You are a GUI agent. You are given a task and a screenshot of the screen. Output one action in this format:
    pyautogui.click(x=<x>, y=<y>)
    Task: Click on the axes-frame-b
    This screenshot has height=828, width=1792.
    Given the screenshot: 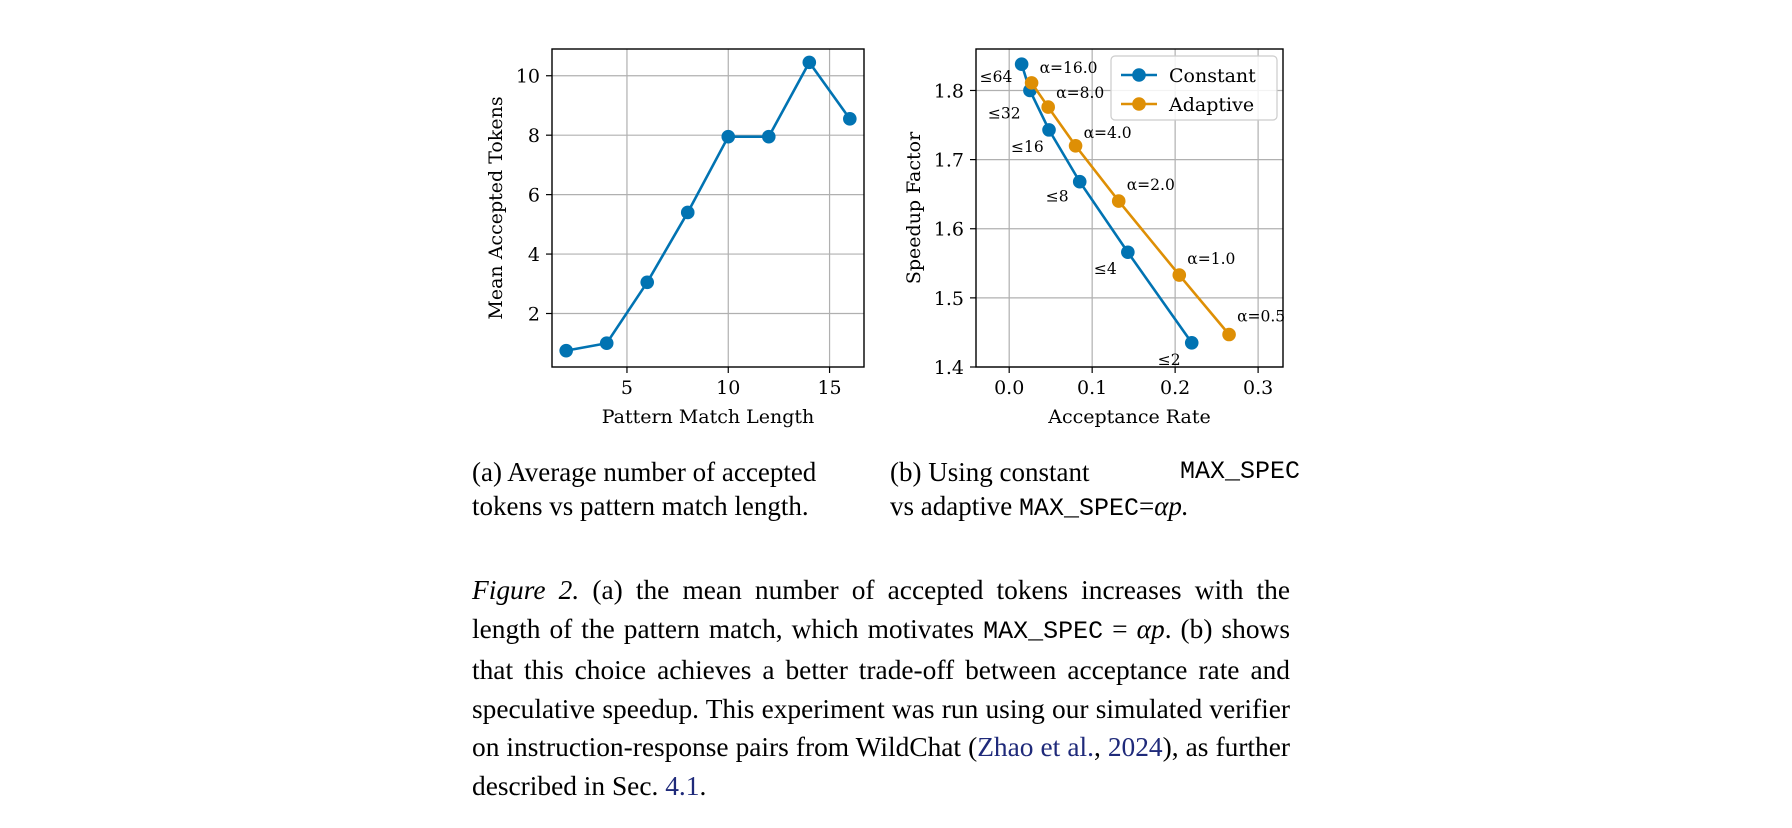 What is the action you would take?
    pyautogui.click(x=1129, y=208)
    